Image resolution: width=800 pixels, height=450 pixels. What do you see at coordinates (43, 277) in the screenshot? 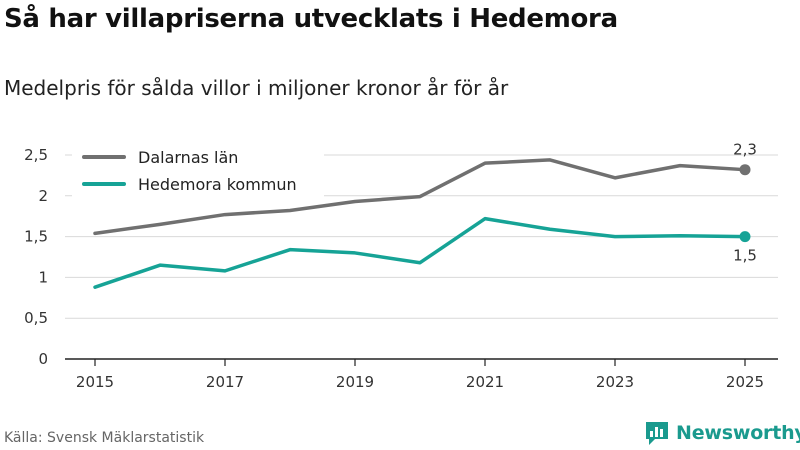
I see `y-tick-label: 1` at bounding box center [43, 277].